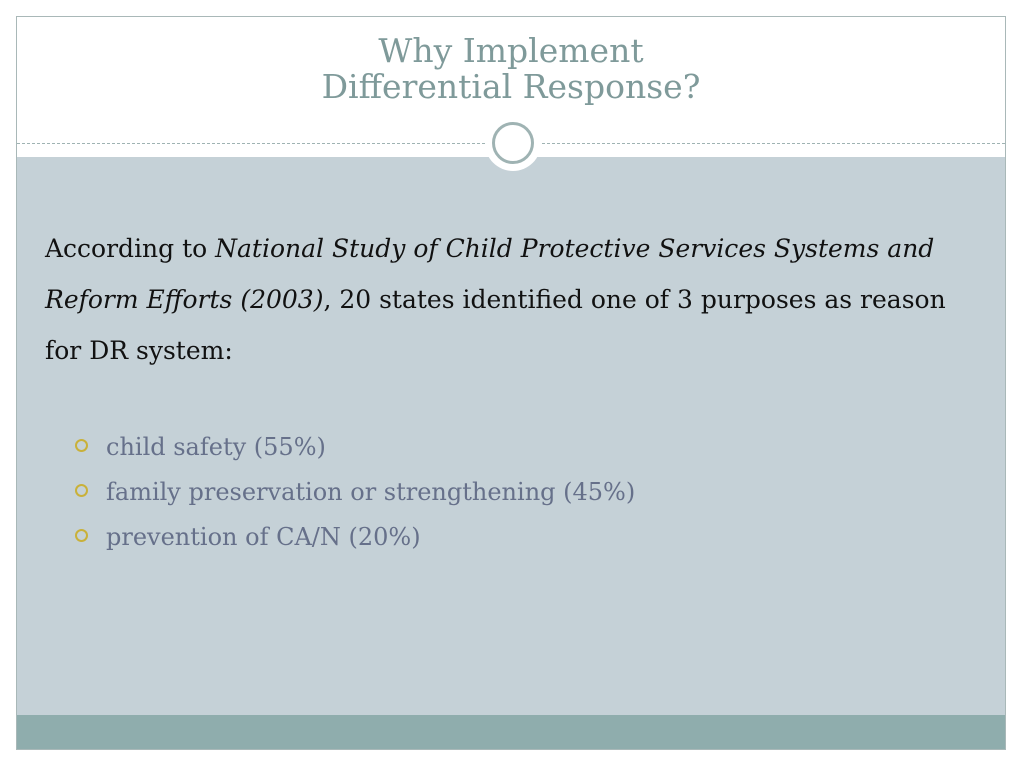  Describe the element at coordinates (525, 447) in the screenshot. I see `list-item: child safety (55%)` at that location.